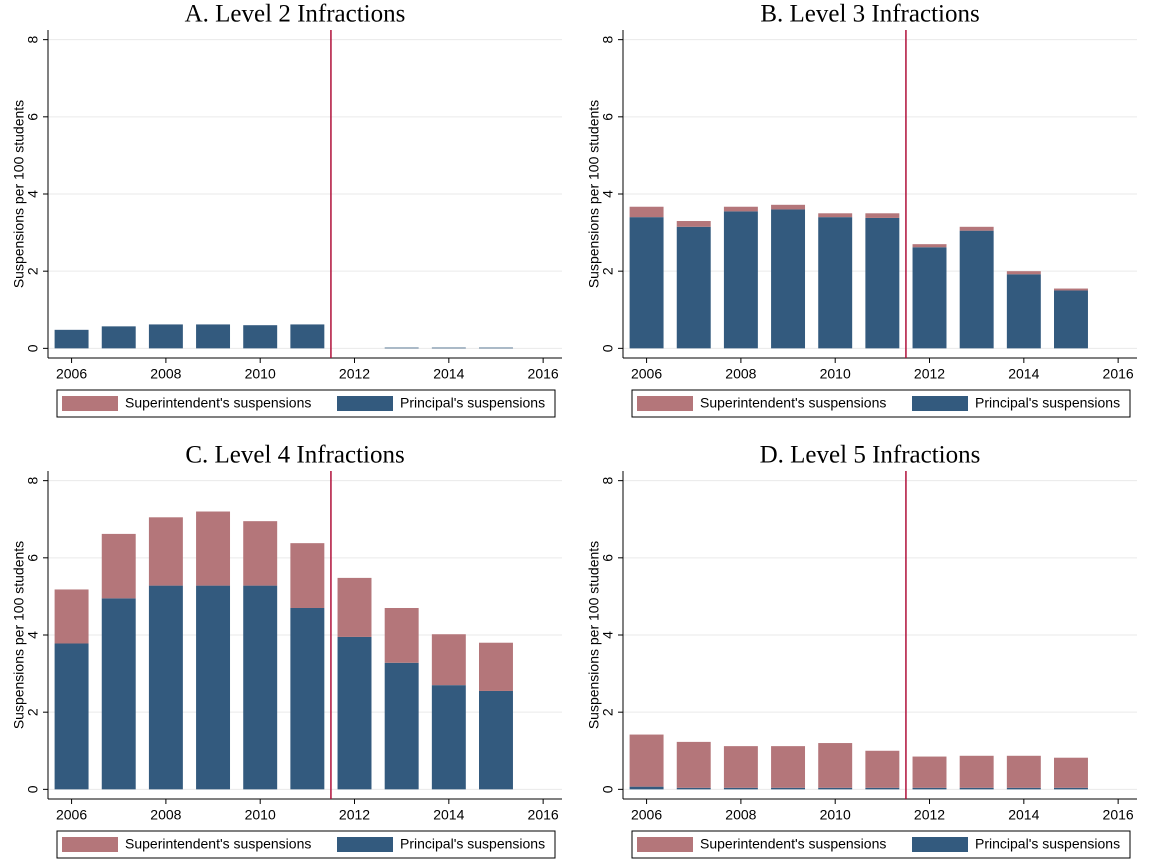  Describe the element at coordinates (294, 455) in the screenshot. I see `chart-title: C. Level 4 Infractions` at that location.